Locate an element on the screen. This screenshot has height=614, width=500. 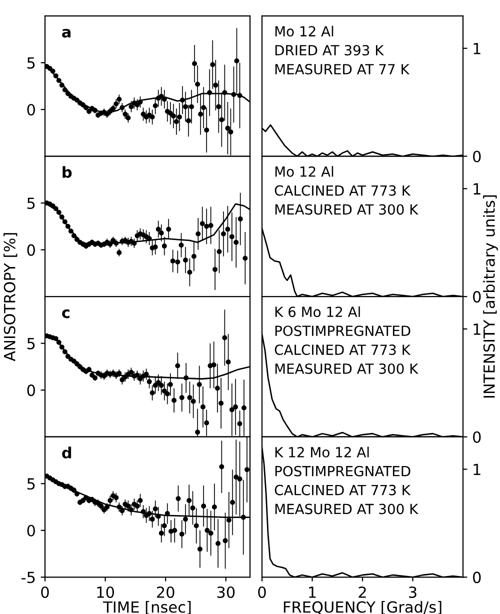
annotation: MEASURED AT 77 K is located at coordinates (342, 69).